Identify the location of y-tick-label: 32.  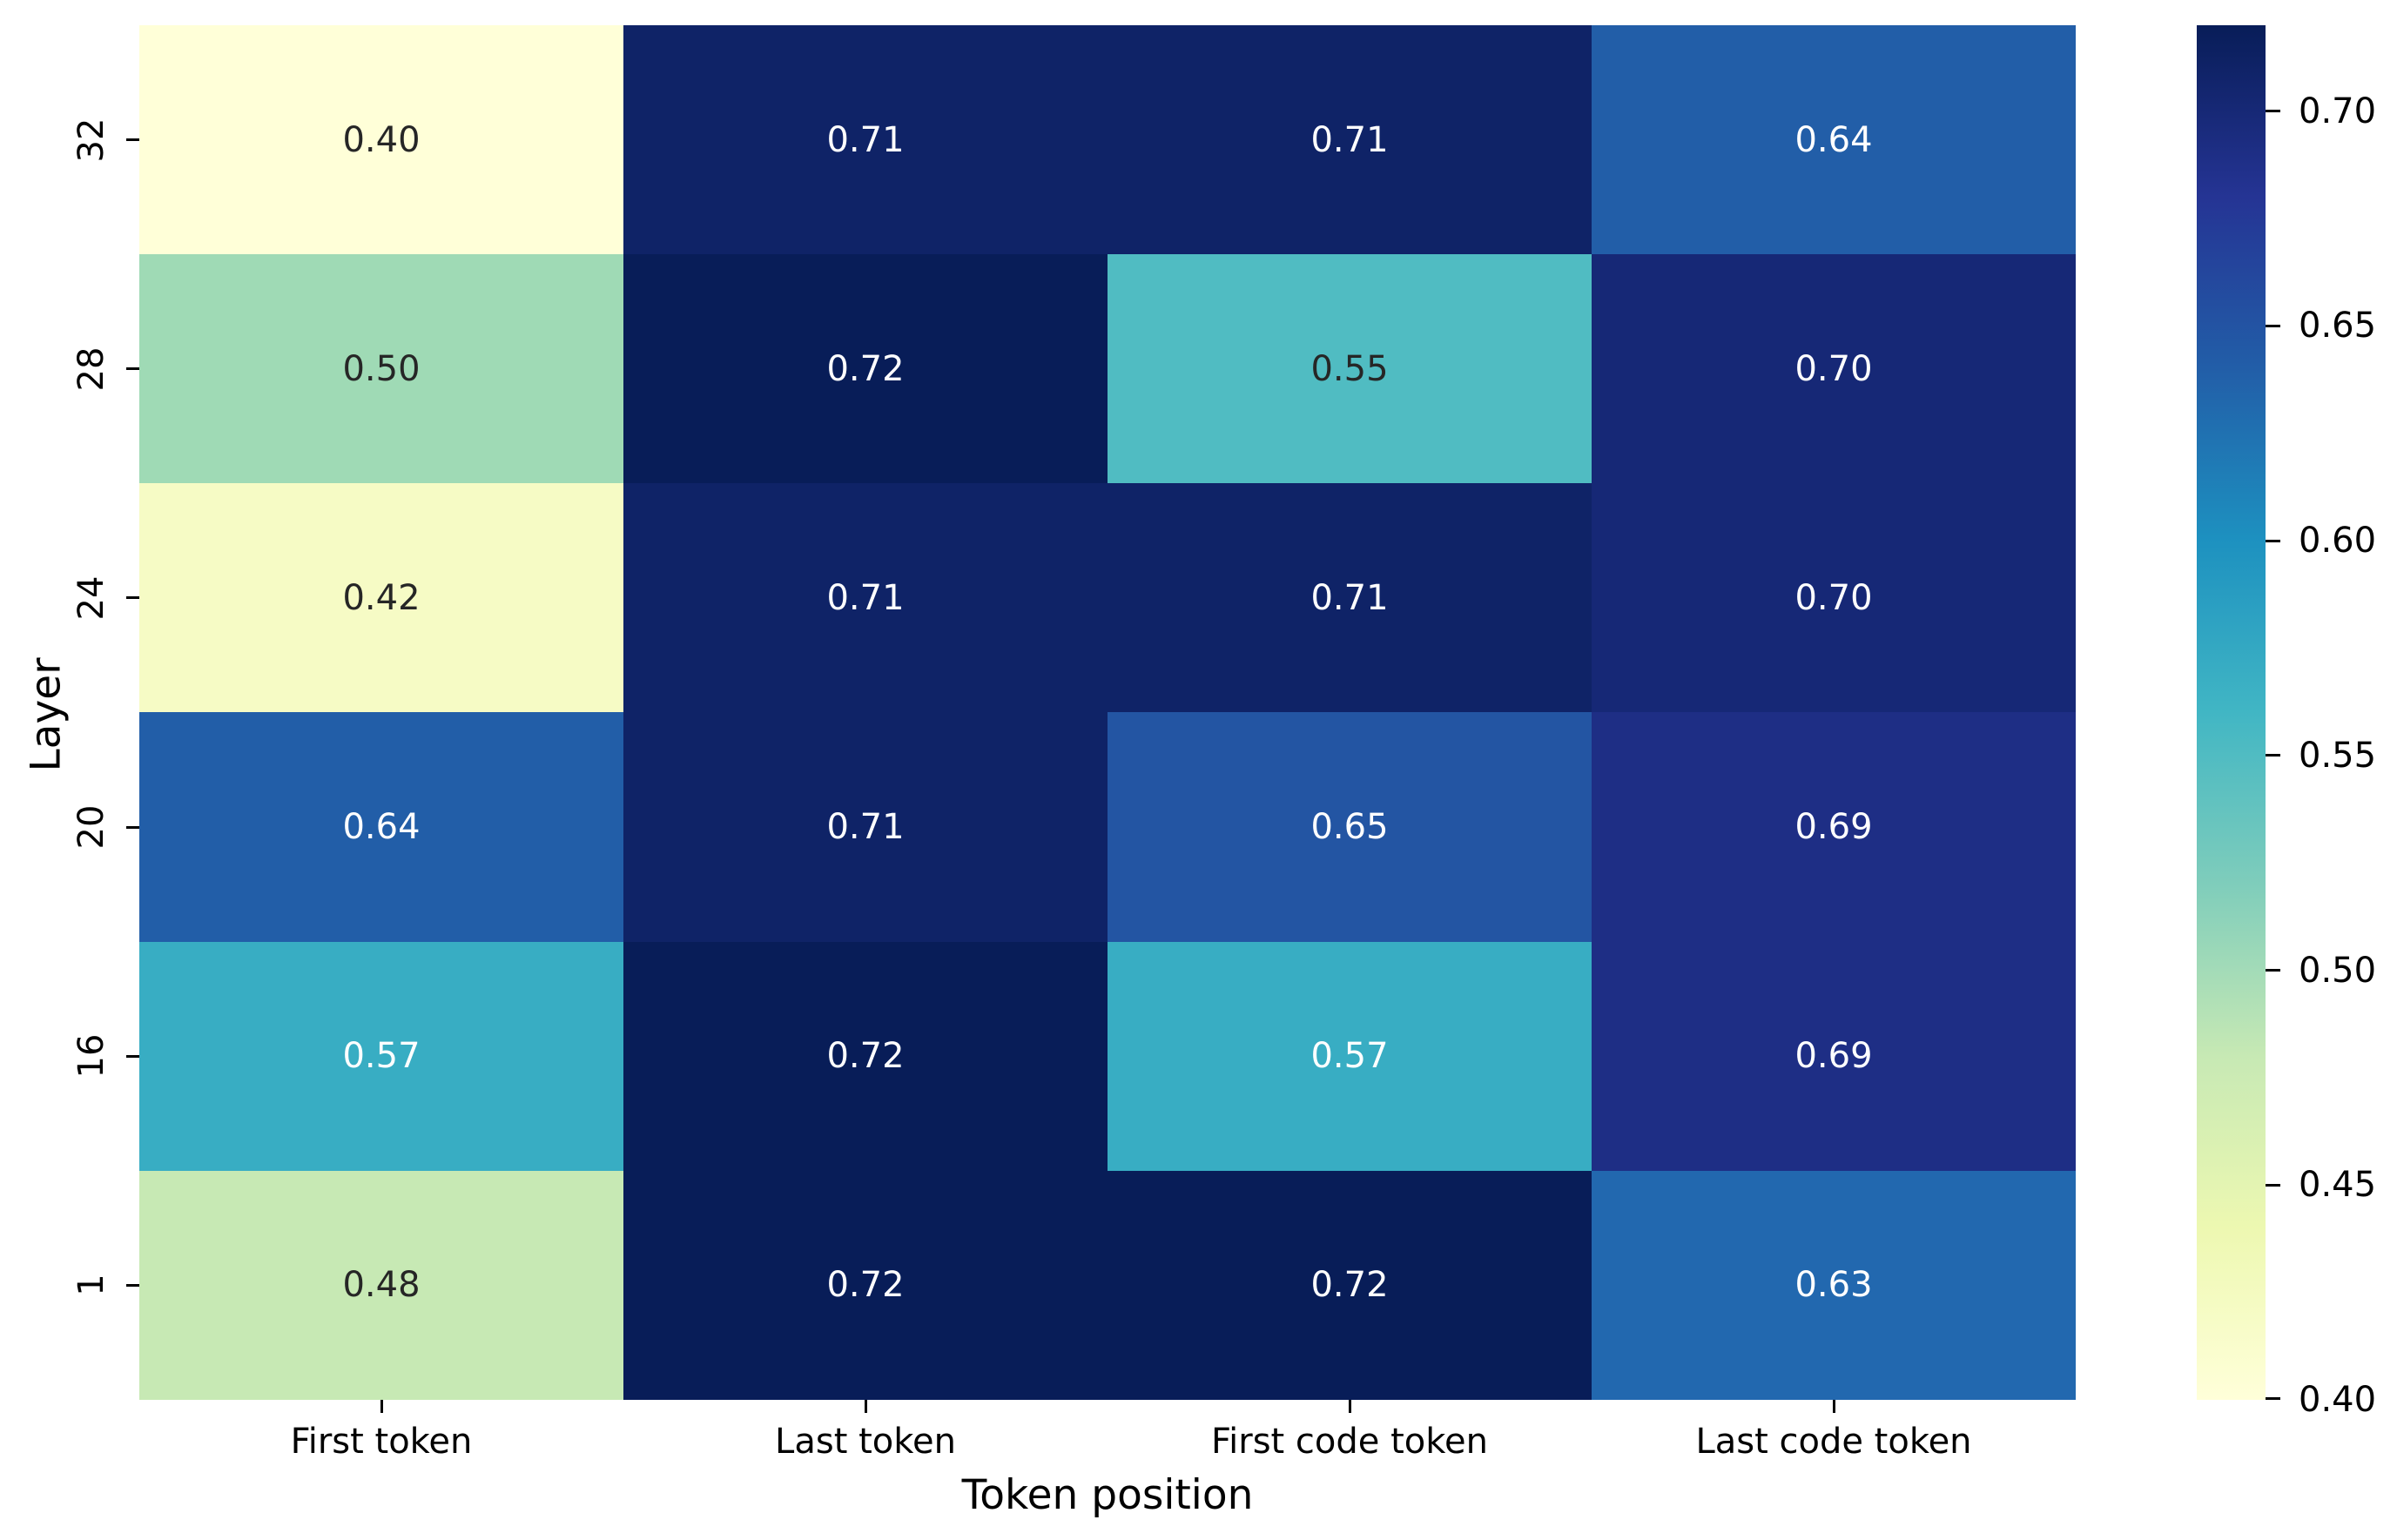
(91, 140).